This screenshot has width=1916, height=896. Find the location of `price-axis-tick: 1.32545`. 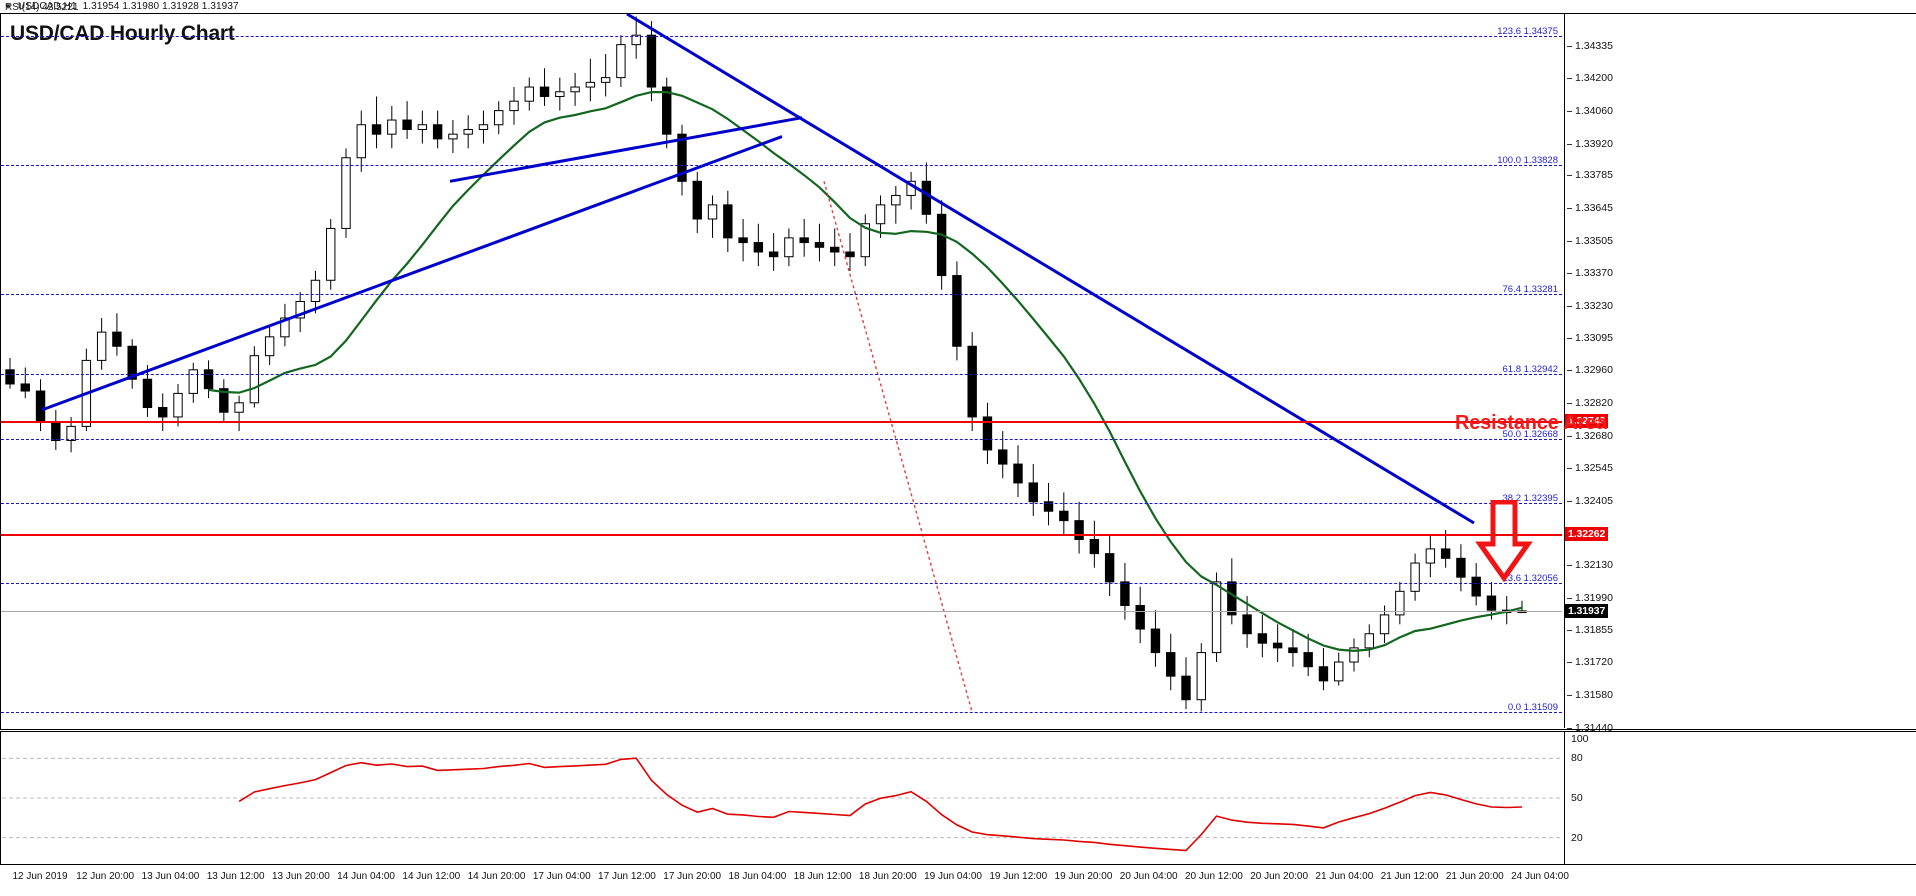

price-axis-tick: 1.32545 is located at coordinates (1590, 468).